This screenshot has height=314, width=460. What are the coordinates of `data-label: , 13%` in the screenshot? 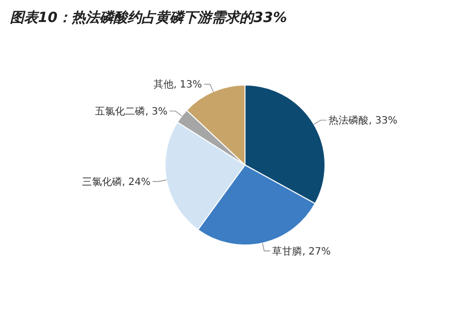 It's located at (187, 85).